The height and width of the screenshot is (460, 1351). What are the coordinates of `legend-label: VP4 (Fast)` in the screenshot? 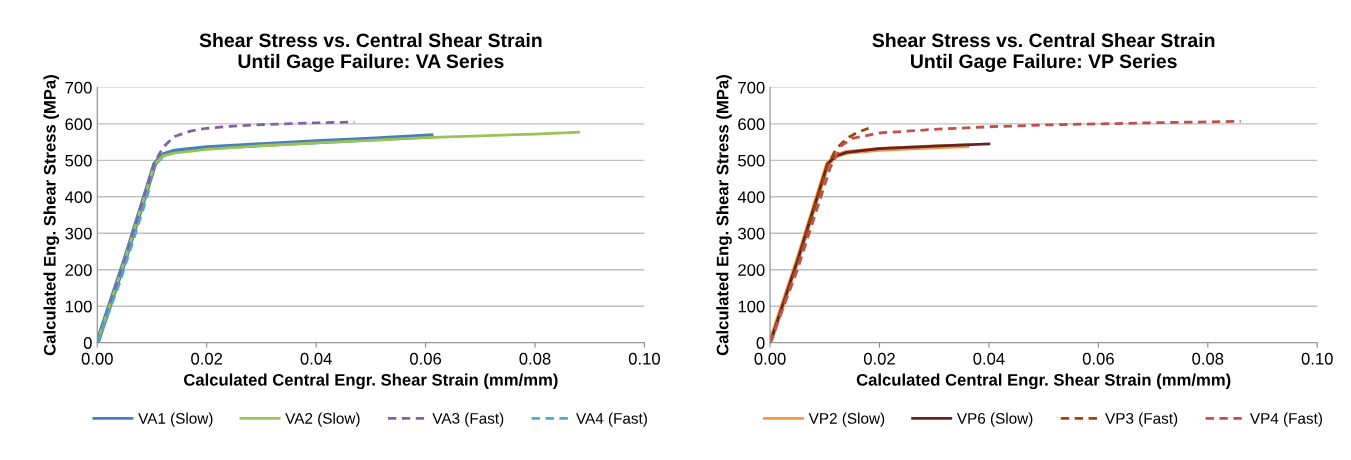 It's located at (1285, 419).